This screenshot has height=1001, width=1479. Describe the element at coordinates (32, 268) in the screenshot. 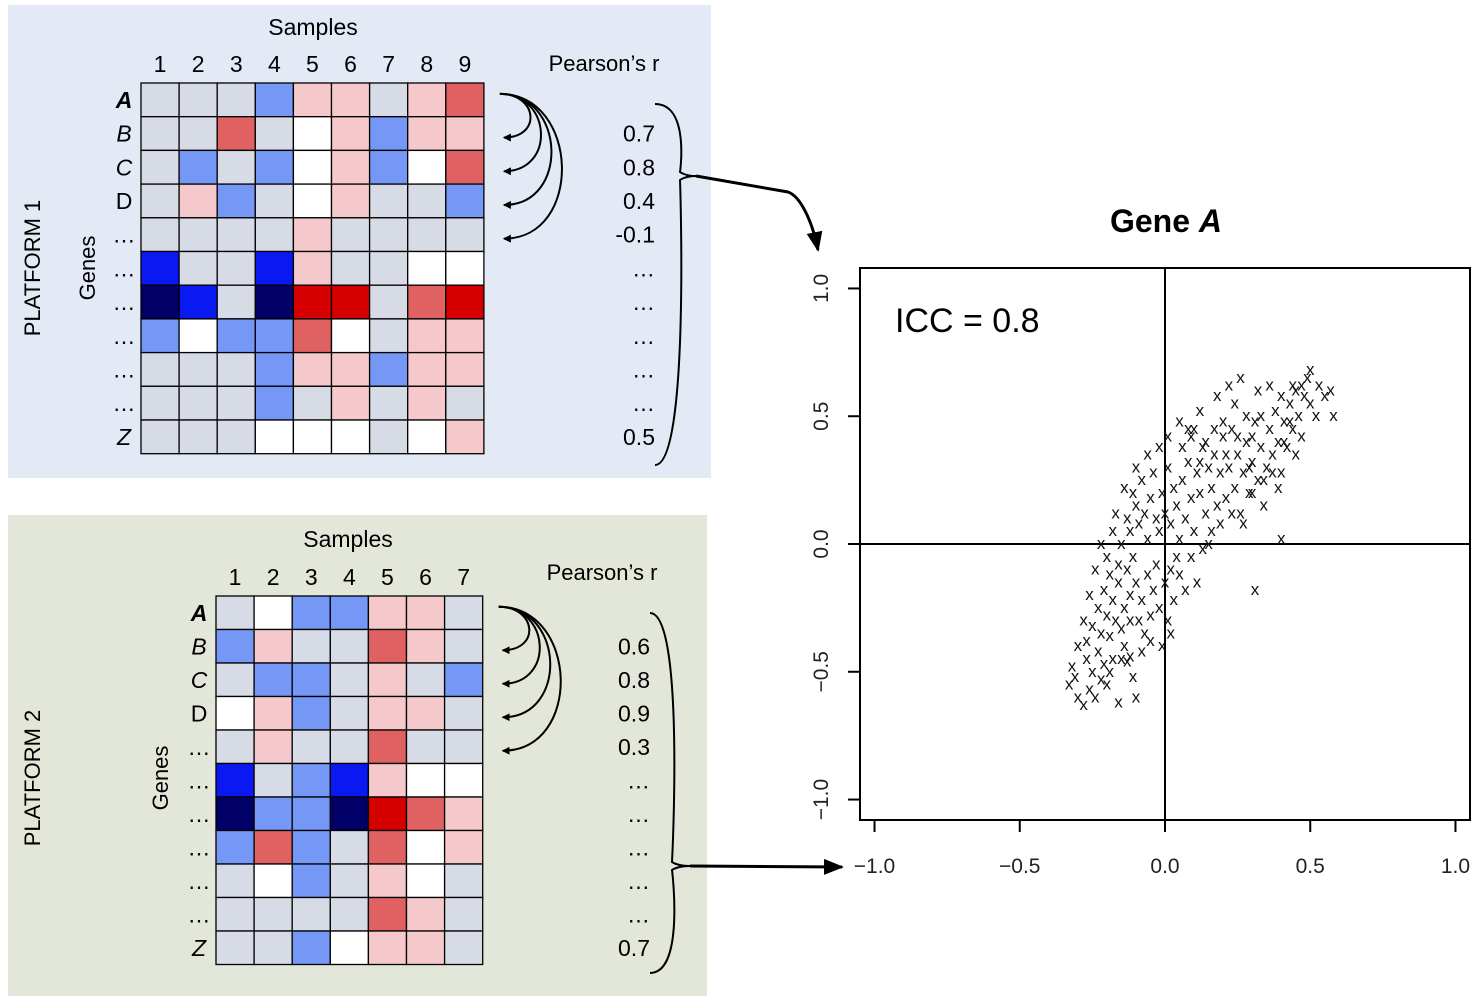

I see `platform1-label: PLATFORM 1` at that location.